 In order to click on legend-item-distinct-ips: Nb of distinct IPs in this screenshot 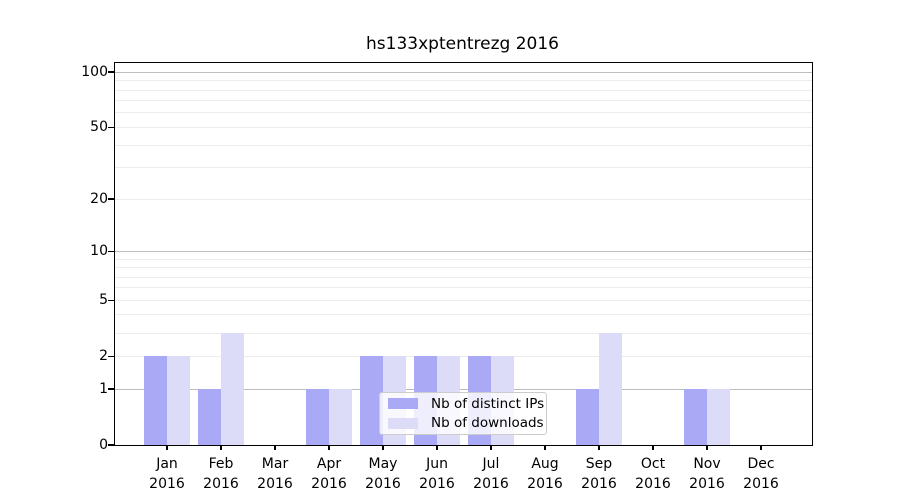, I will do `click(466, 404)`.